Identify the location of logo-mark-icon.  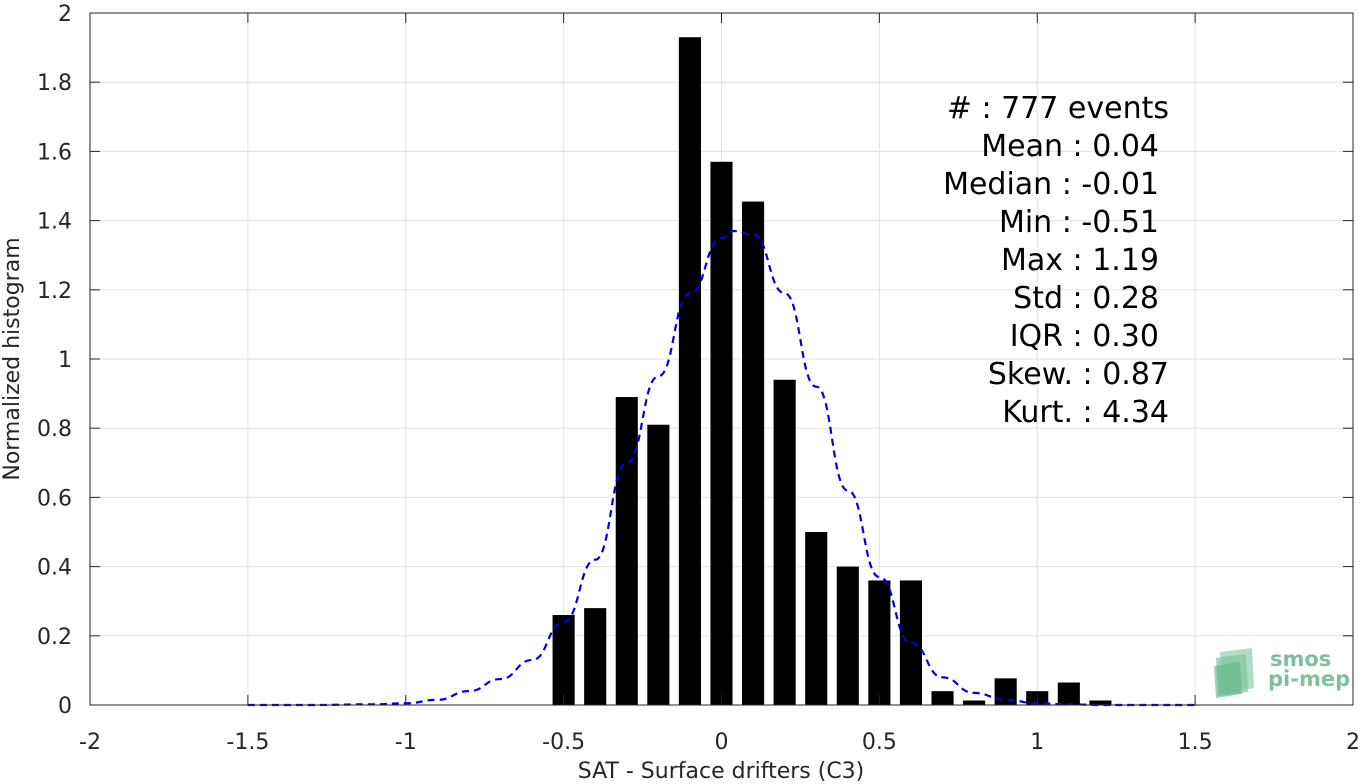
(1234, 673).